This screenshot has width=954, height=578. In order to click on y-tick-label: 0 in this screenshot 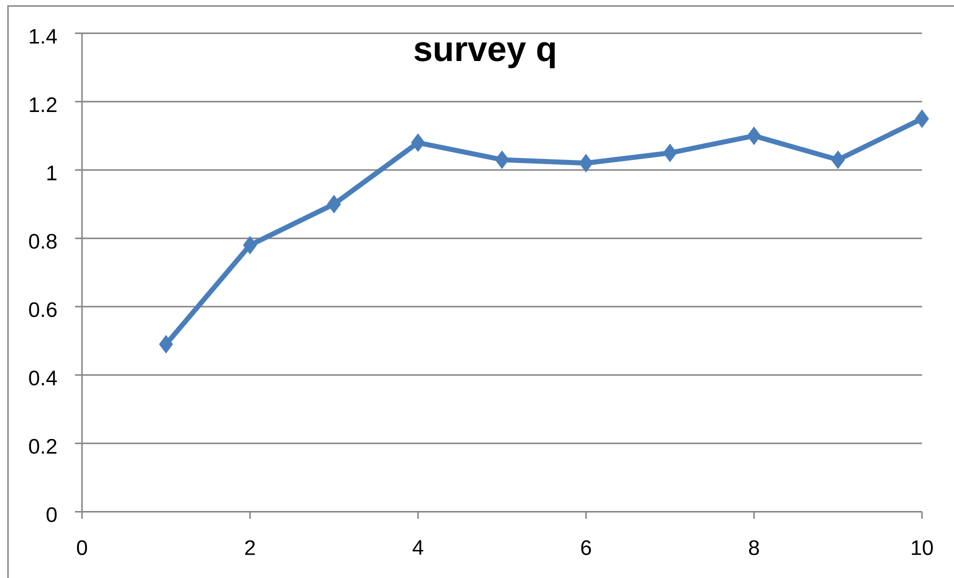, I will do `click(51, 514)`.